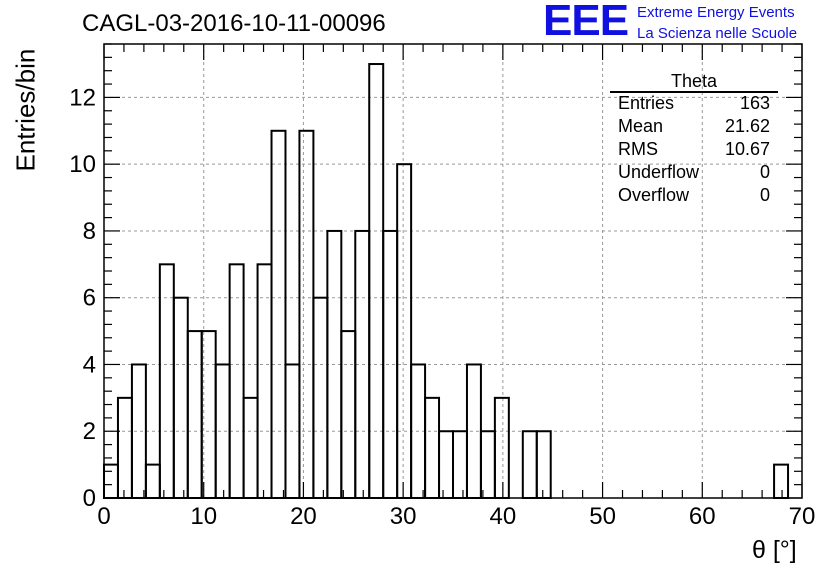 This screenshot has width=836, height=572. What do you see at coordinates (89, 298) in the screenshot?
I see `y-tick-label: 6` at bounding box center [89, 298].